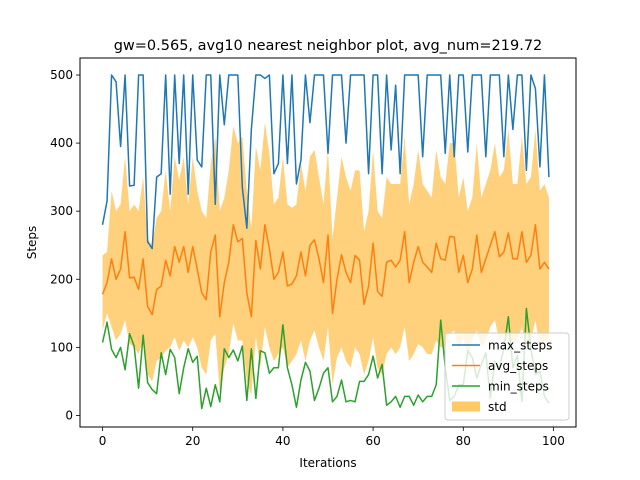  I want to click on y-axis-title: Steps, so click(32, 243).